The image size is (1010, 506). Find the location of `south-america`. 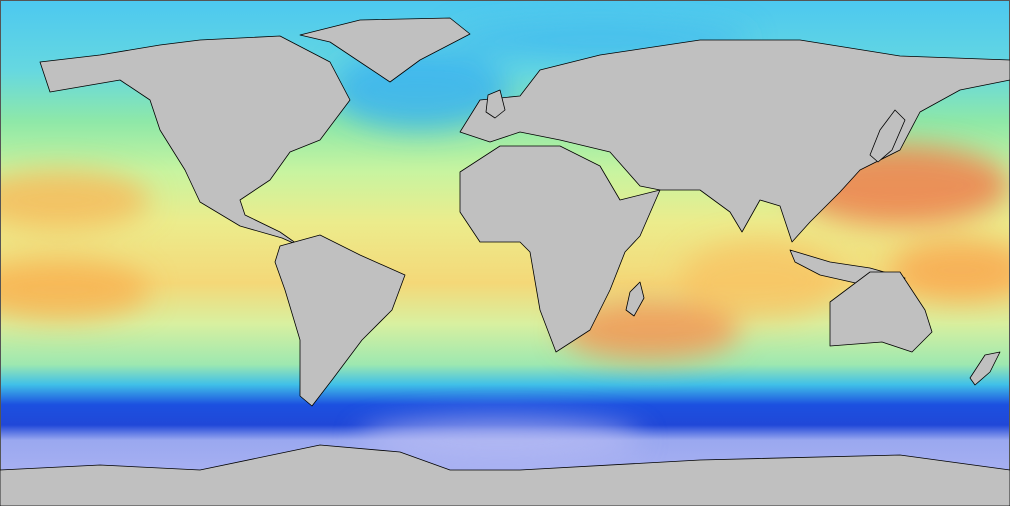

south-america is located at coordinates (340, 320).